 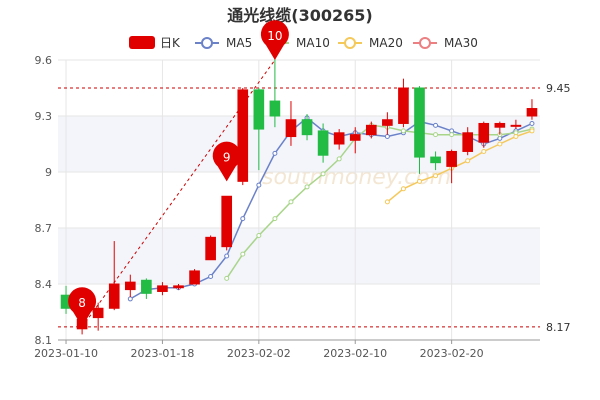 I want to click on legend-label-0: 日K, so click(x=170, y=43).